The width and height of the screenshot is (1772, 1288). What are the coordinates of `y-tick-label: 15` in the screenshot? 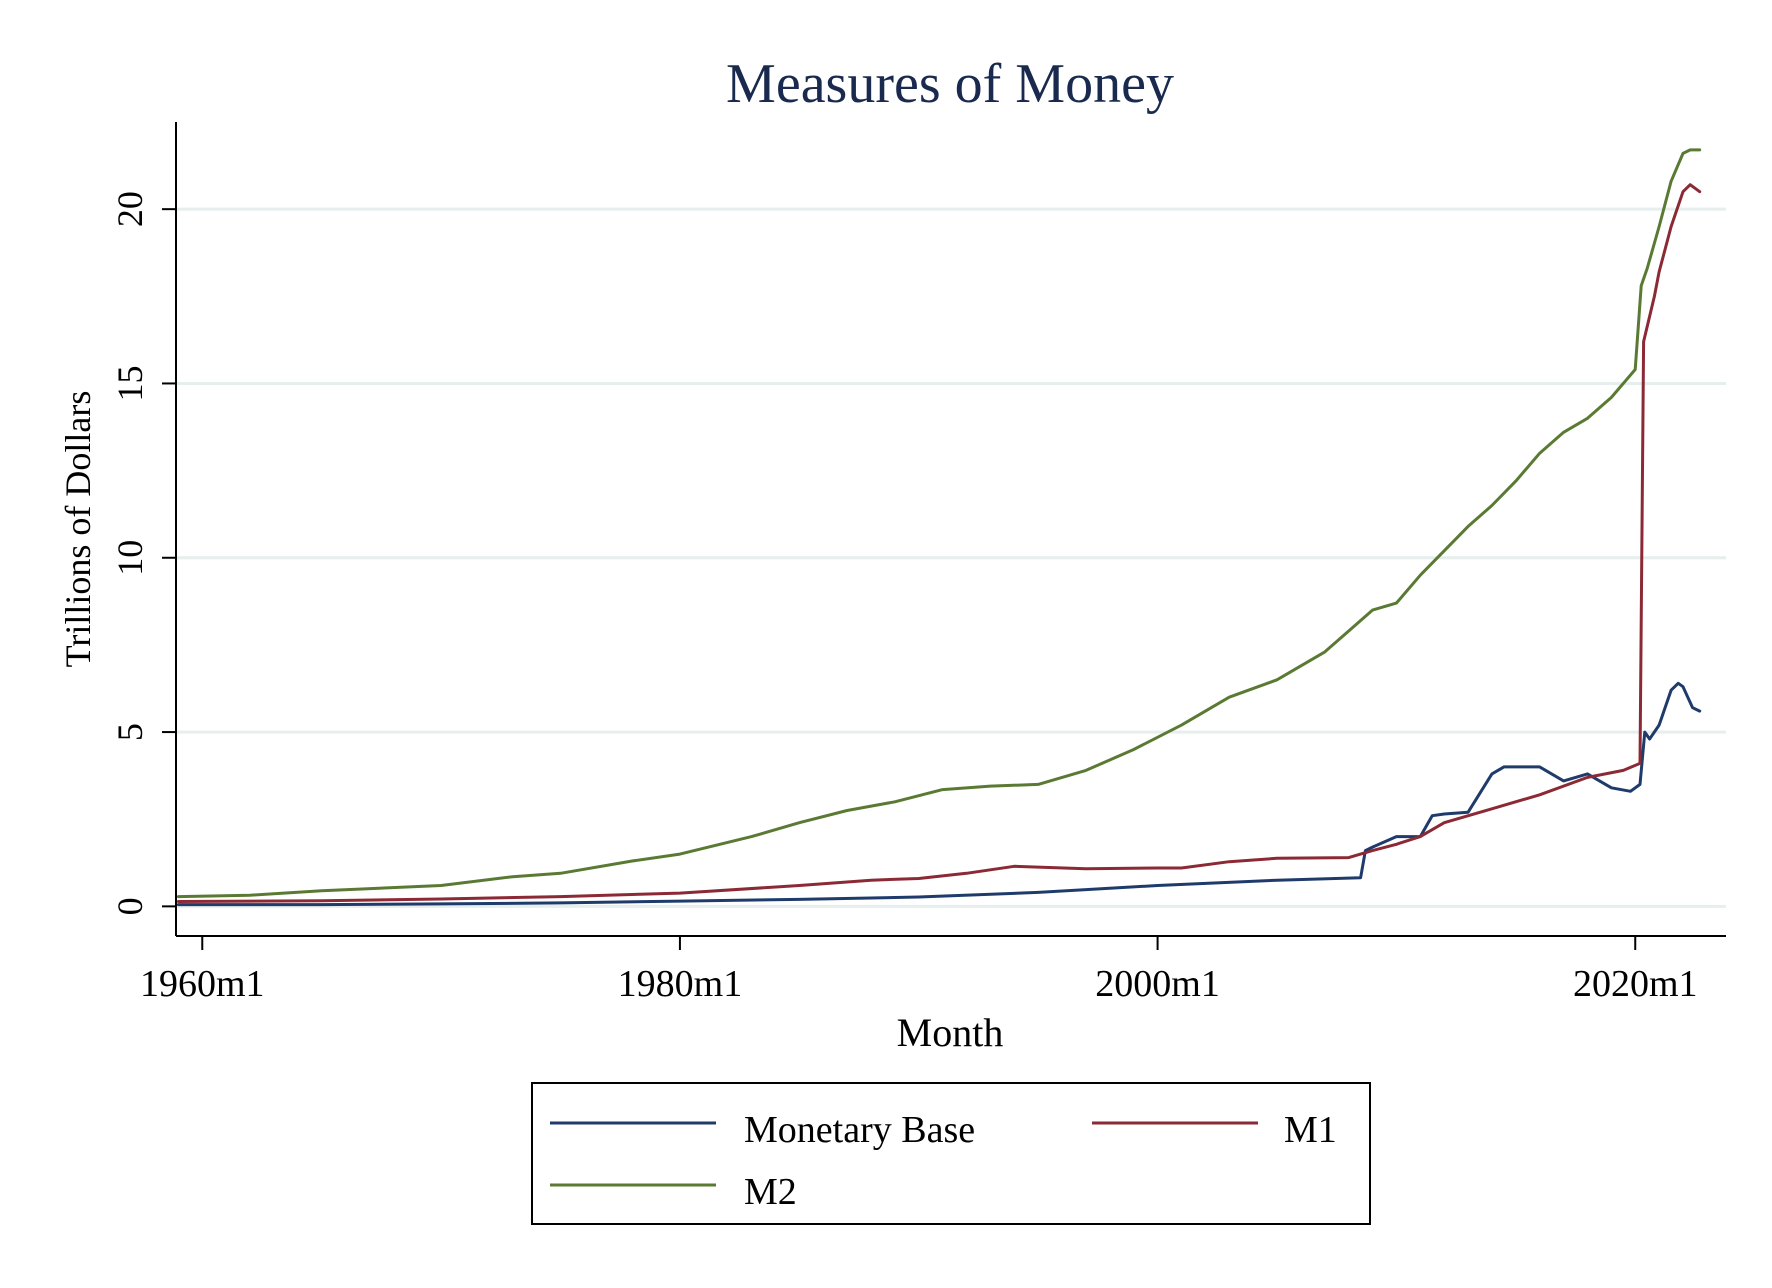 It's located at (130, 383).